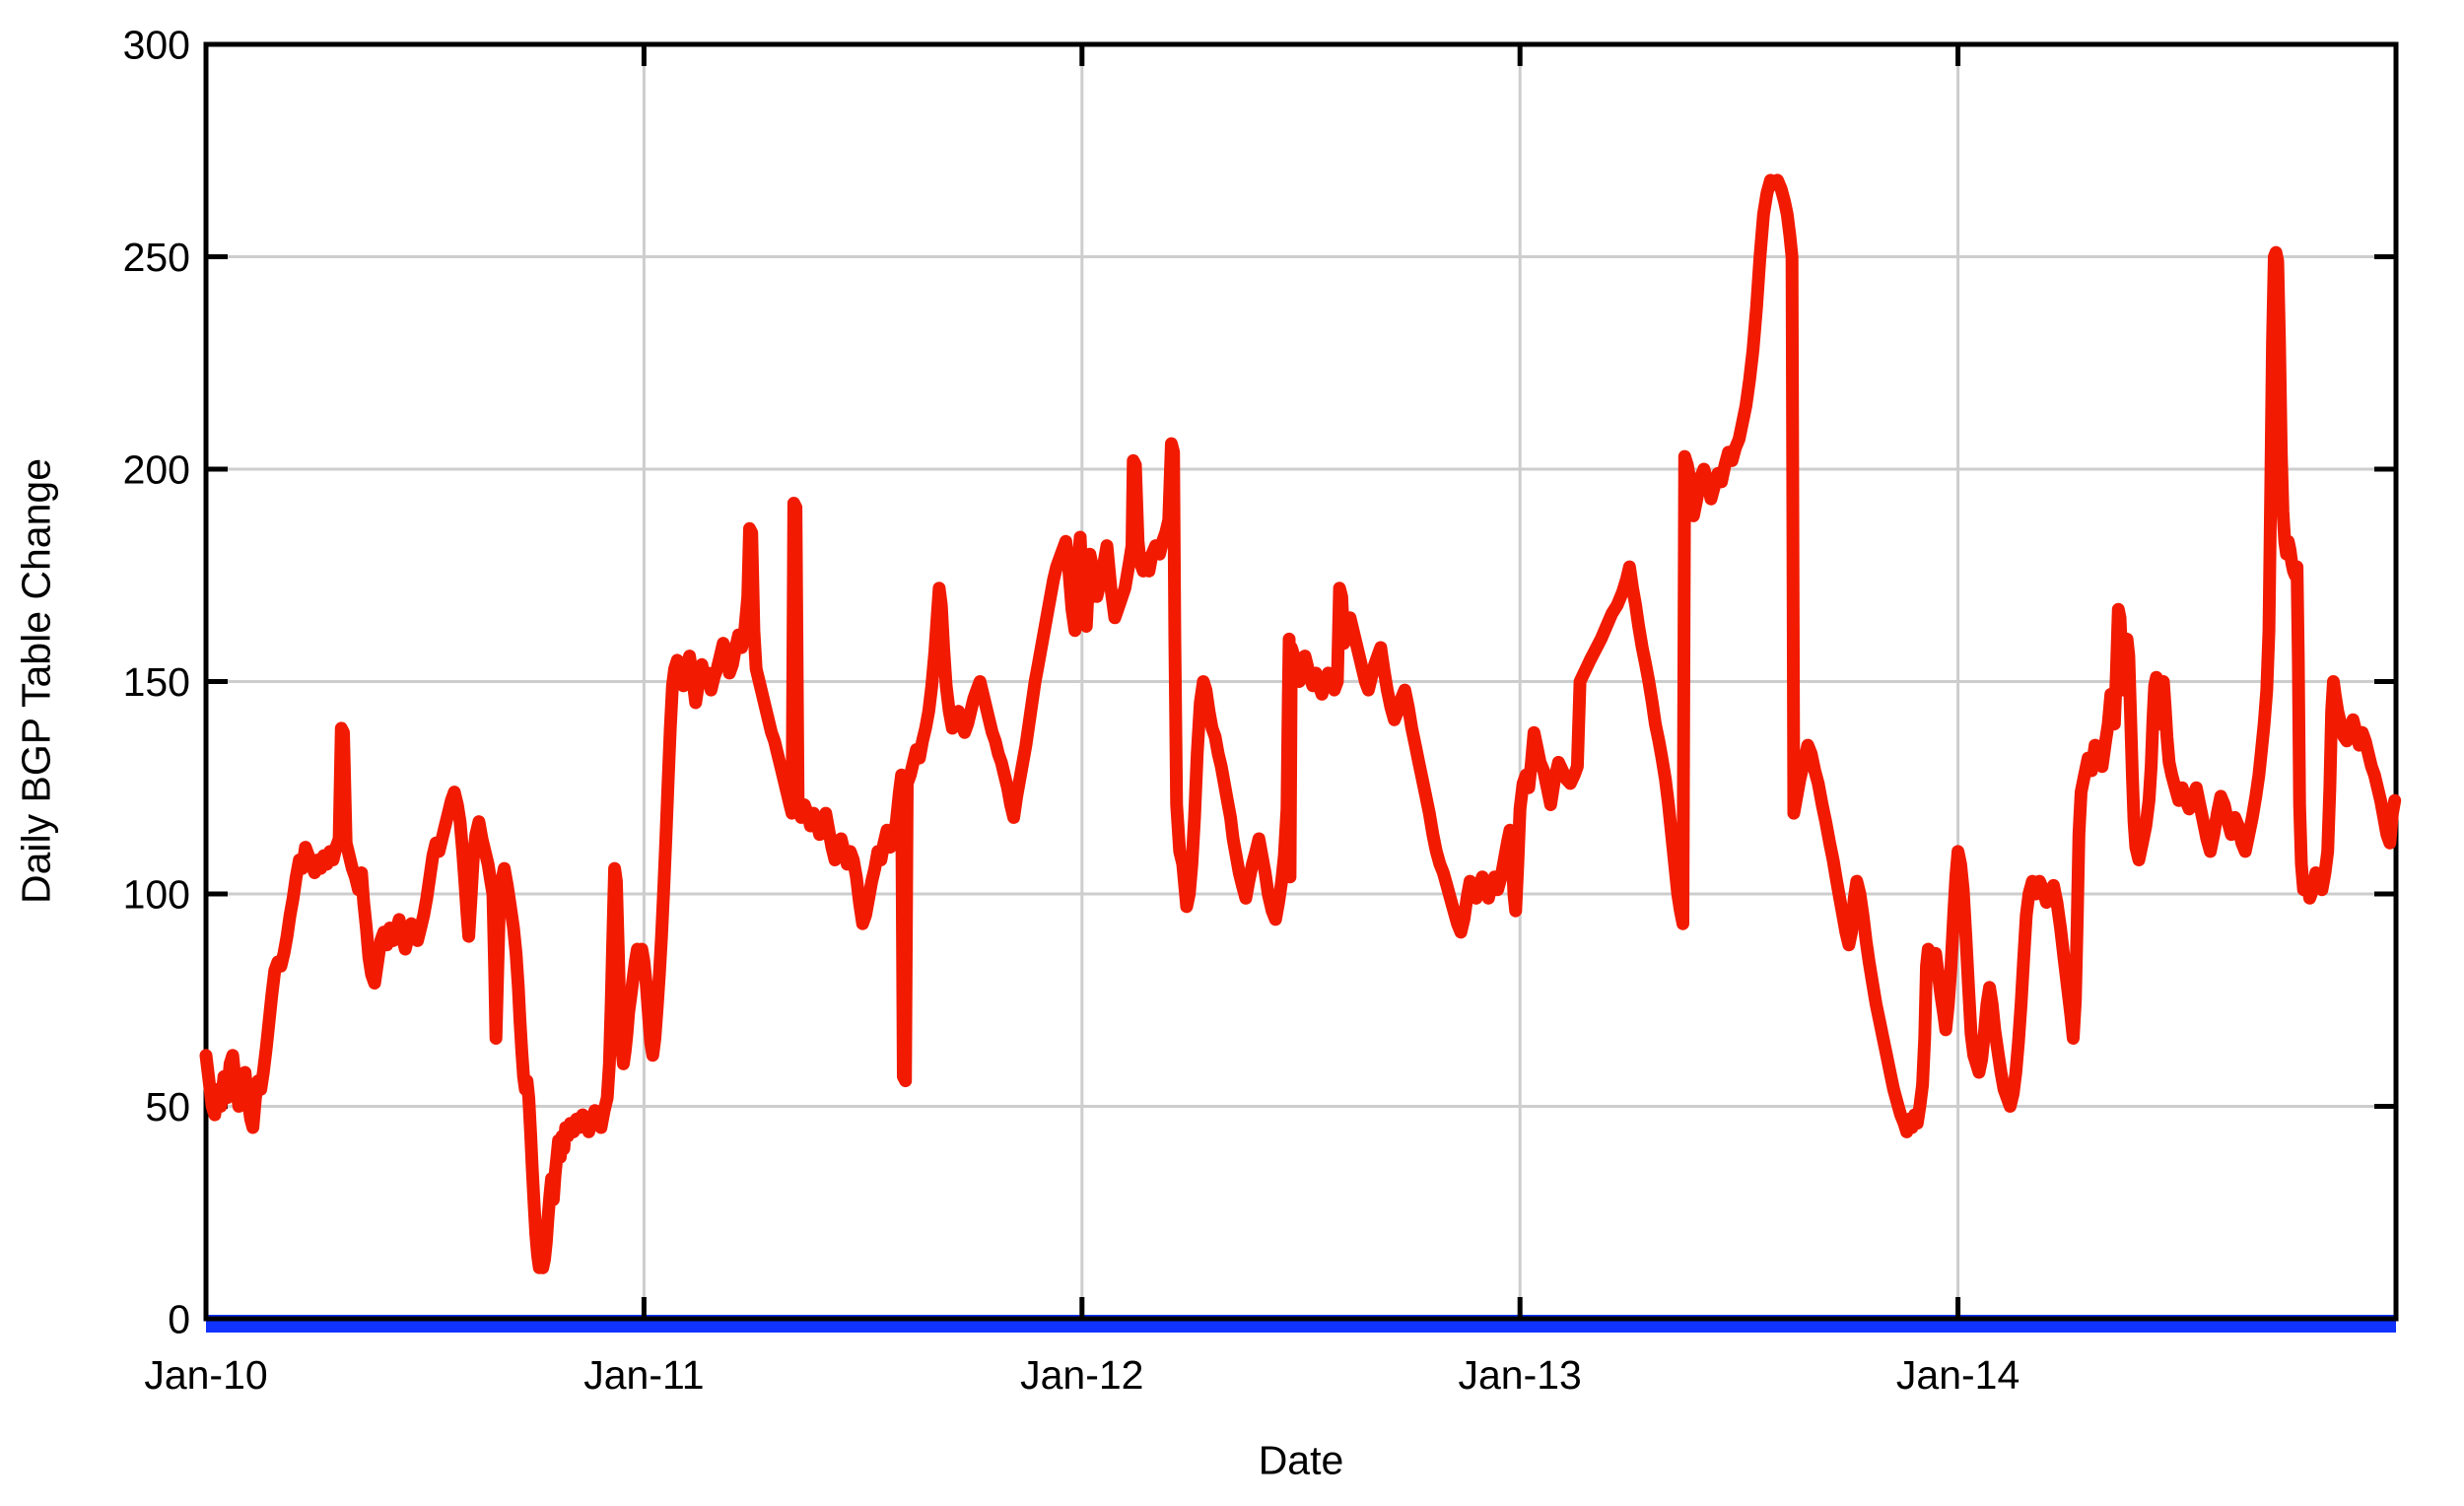 The height and width of the screenshot is (1506, 2464). Describe the element at coordinates (156, 894) in the screenshot. I see `y-tick-label: 100` at that location.